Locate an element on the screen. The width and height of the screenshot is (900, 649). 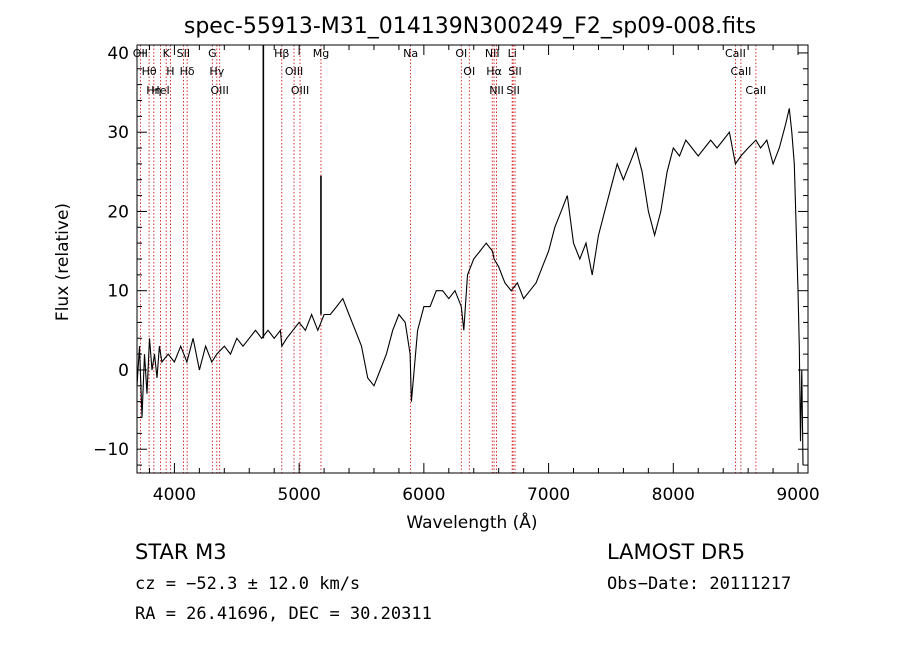
y-axis-label: Flux (relative) is located at coordinates (63, 262).